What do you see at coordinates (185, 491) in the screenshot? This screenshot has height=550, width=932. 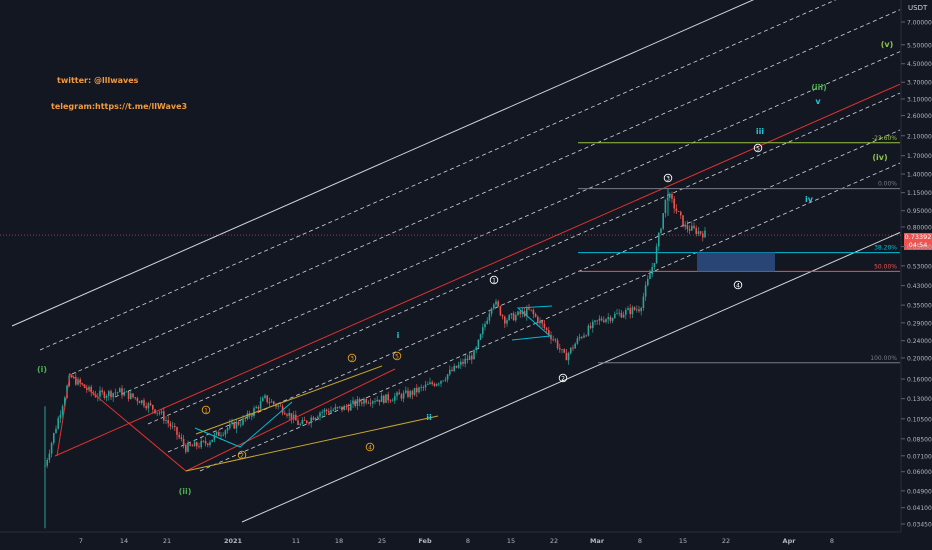 I see `wave-label: (ii)` at bounding box center [185, 491].